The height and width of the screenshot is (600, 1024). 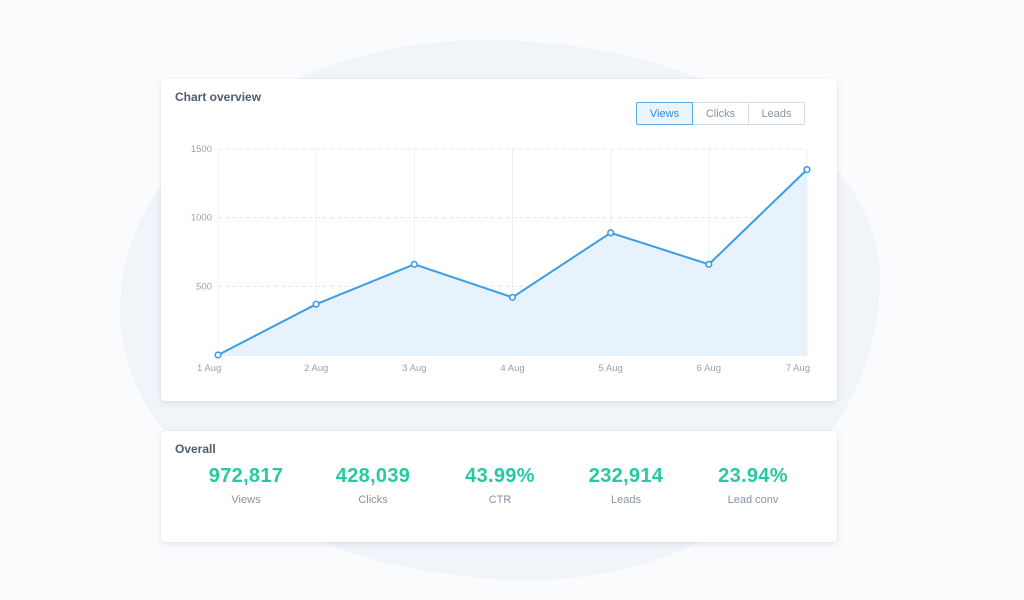 I want to click on tab-views: Views, so click(x=664, y=113).